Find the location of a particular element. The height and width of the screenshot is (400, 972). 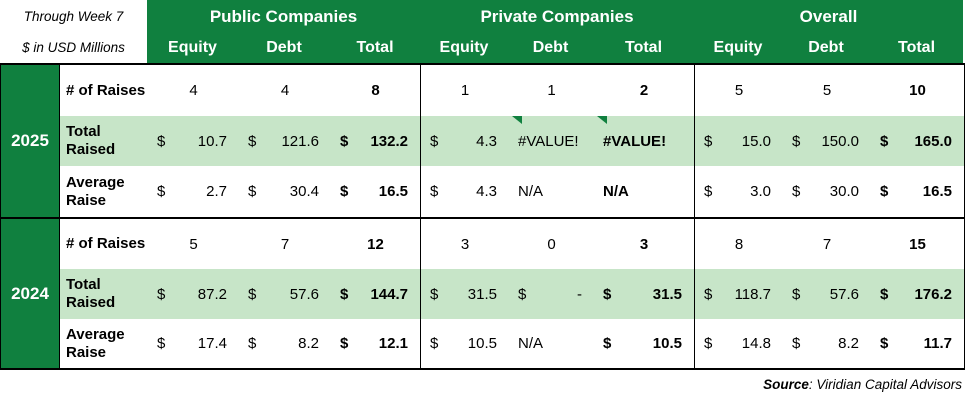

table-cell: $14.8 is located at coordinates (737, 343).